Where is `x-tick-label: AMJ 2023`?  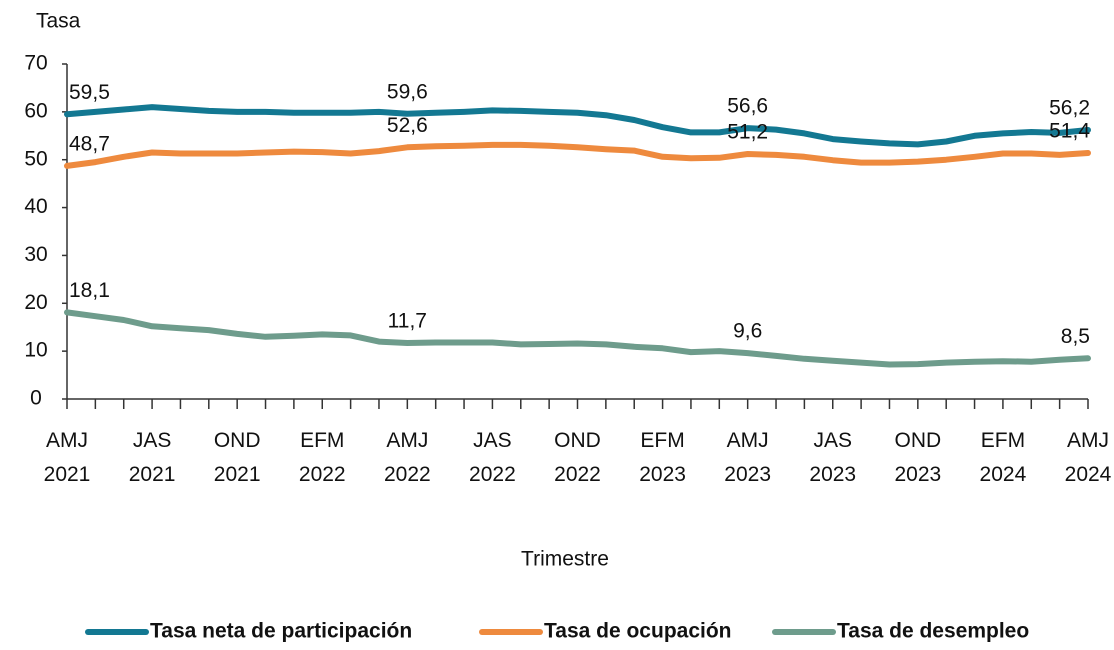 x-tick-label: AMJ 2023 is located at coordinates (747, 457).